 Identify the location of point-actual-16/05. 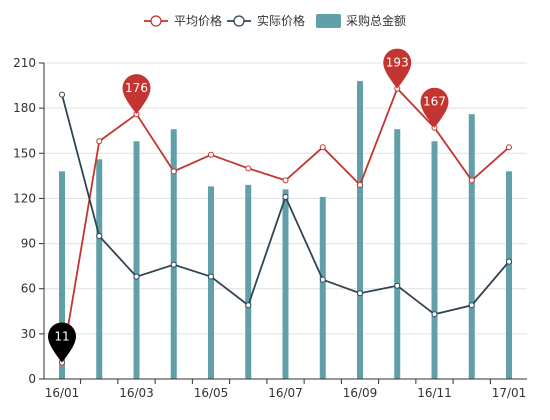
(211, 276).